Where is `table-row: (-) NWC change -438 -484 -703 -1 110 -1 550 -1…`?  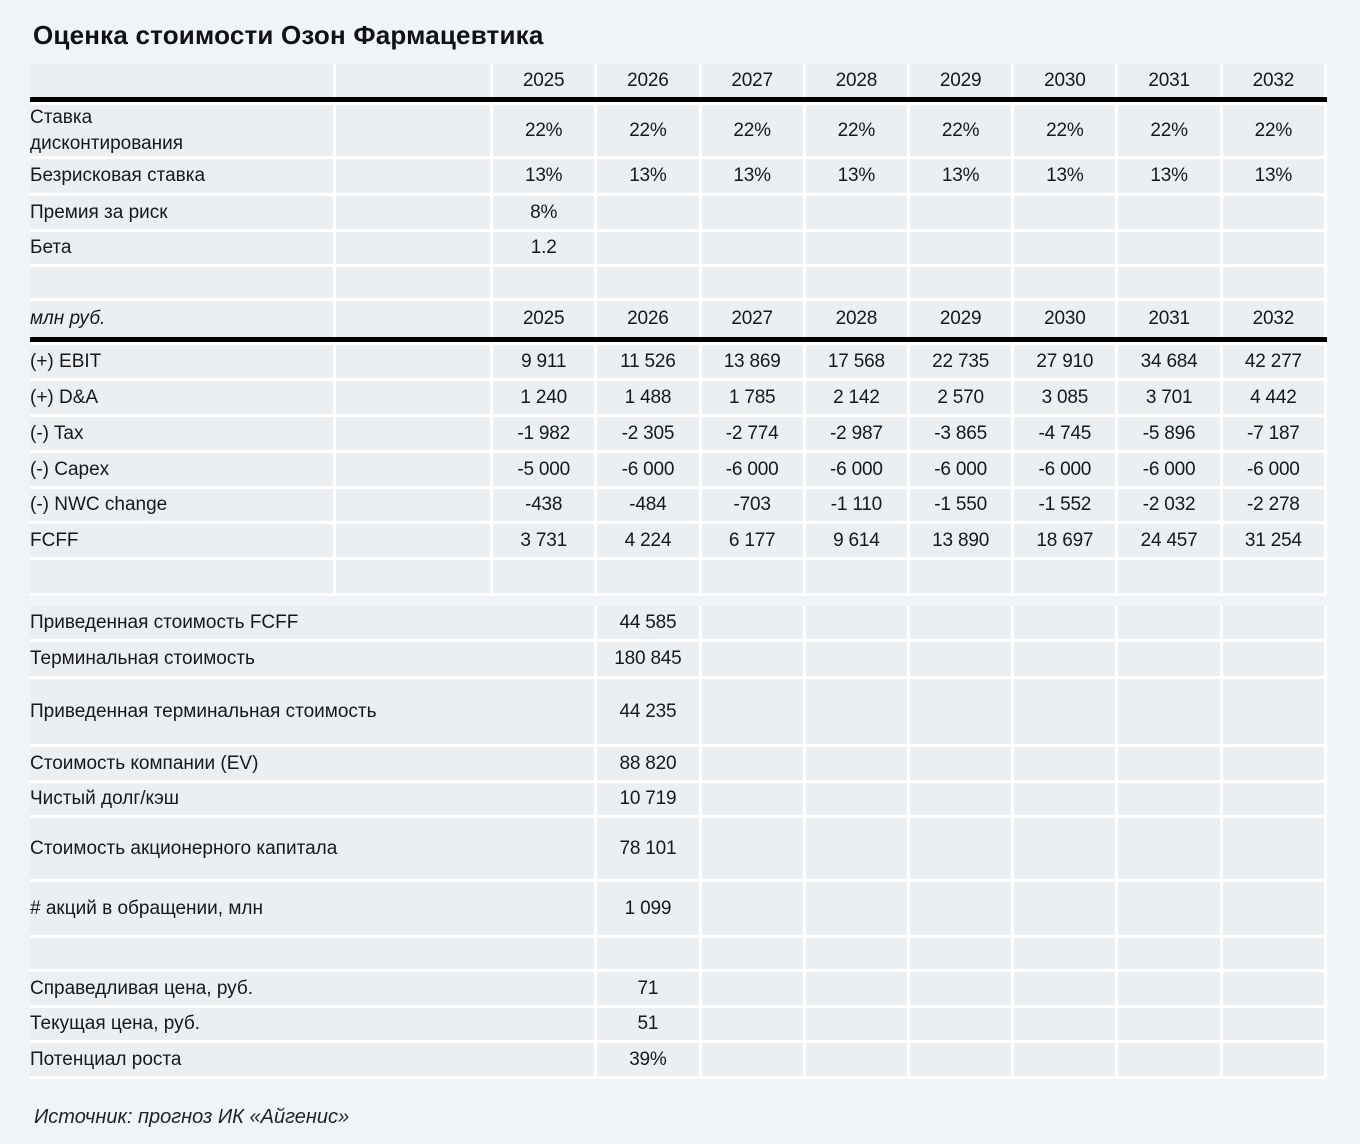 table-row: (-) NWC change -438 -484 -703 -1 110 -1 550 -1… is located at coordinates (678, 506).